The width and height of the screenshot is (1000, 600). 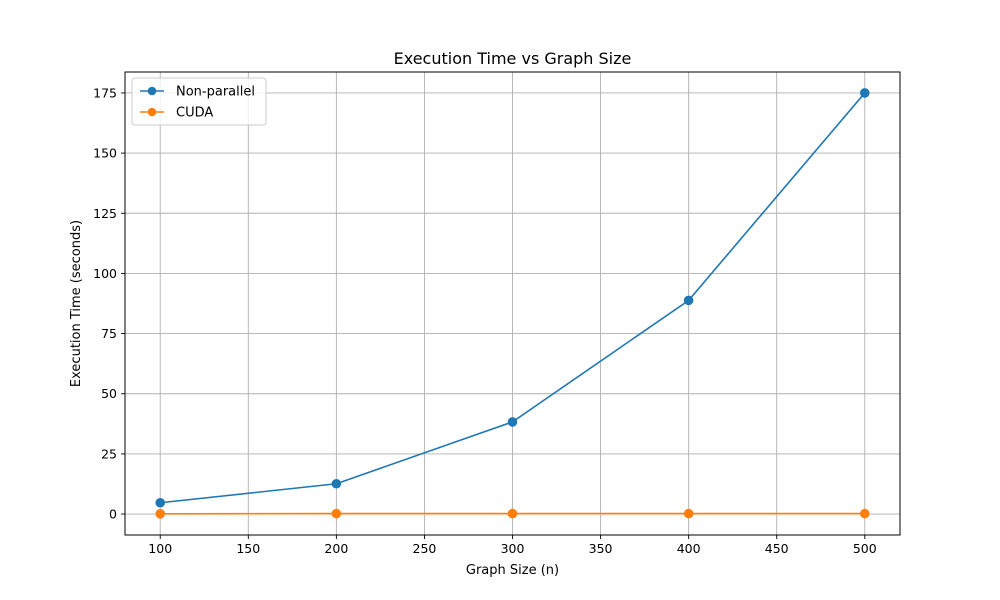 I want to click on legend-item: Non-parallel, so click(x=197, y=92).